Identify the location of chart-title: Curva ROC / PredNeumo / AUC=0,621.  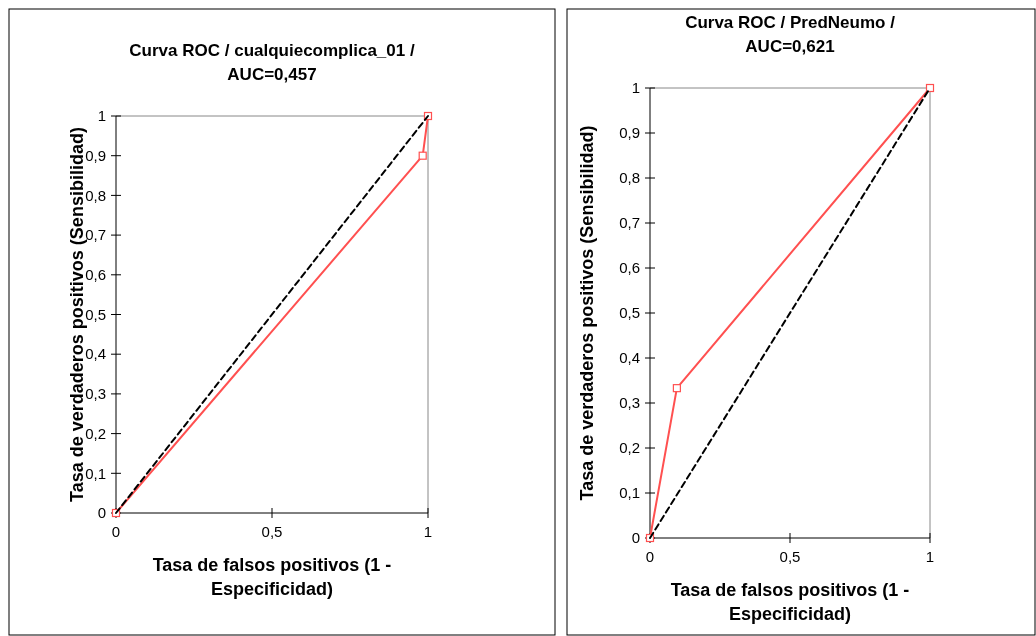
(790, 34).